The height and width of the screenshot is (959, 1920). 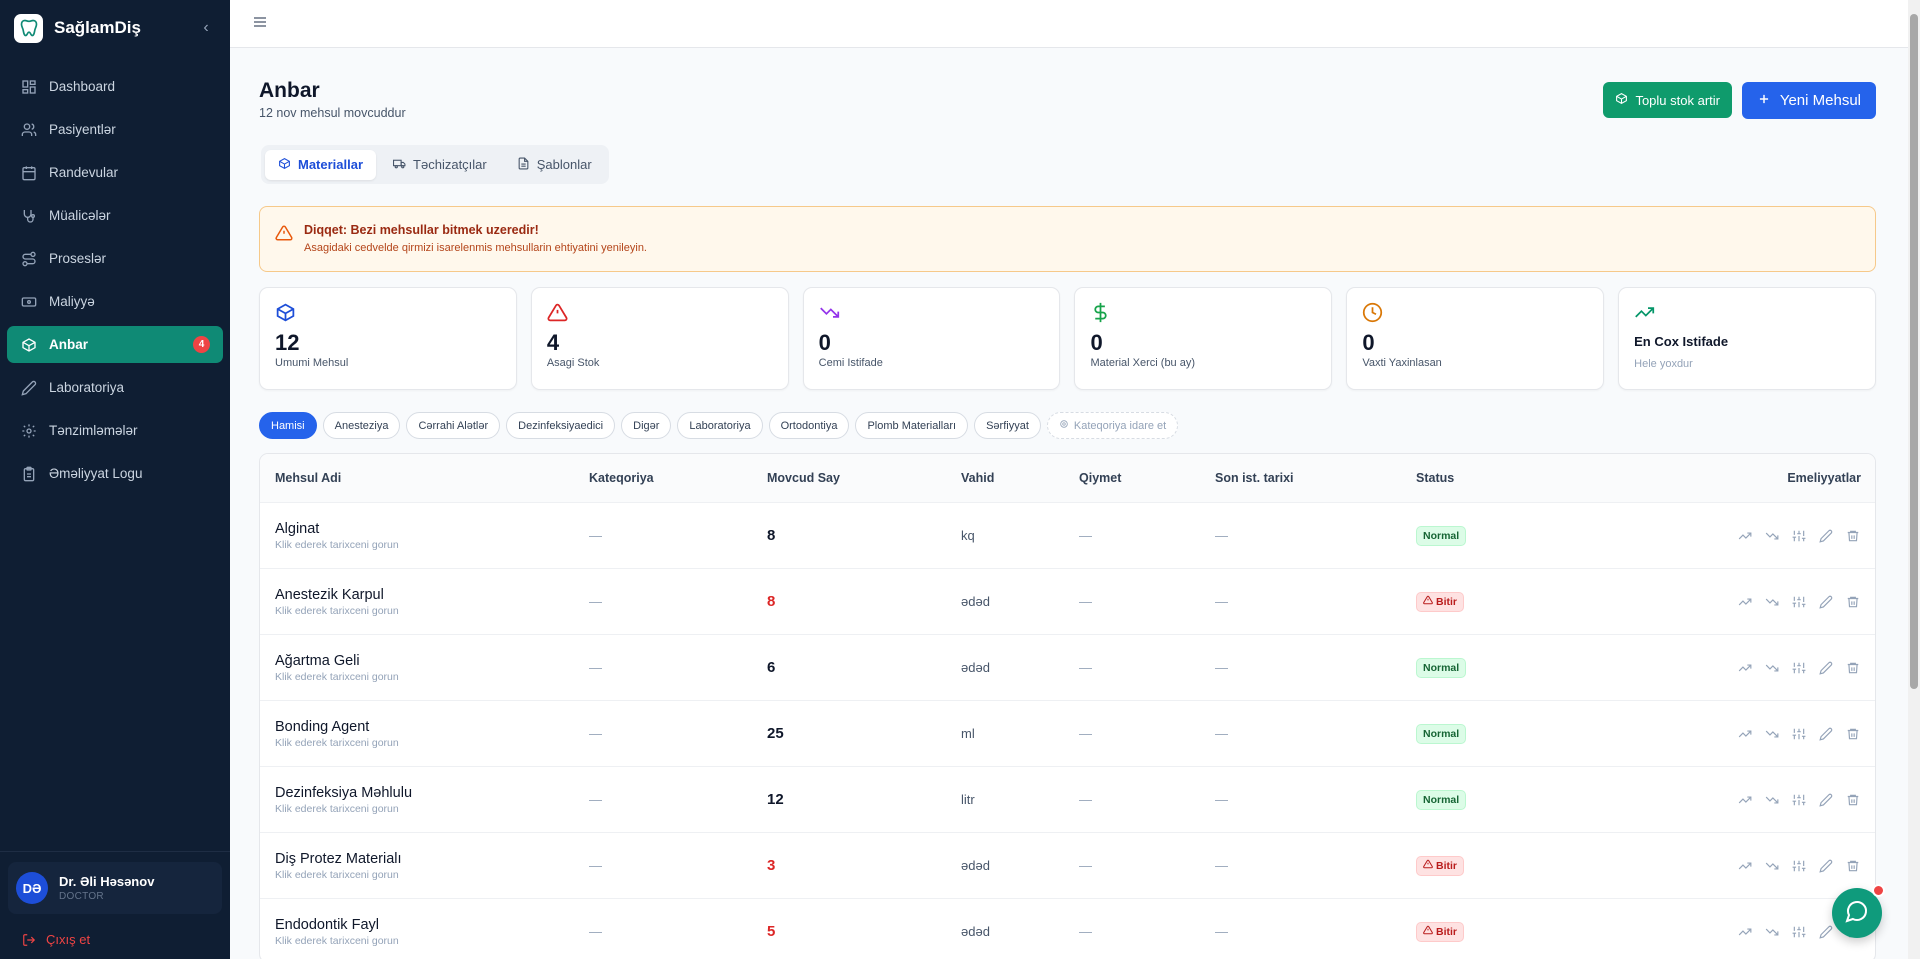 What do you see at coordinates (453, 425) in the screenshot?
I see `filter-surgical-tools: Cərrahi Alətlər` at bounding box center [453, 425].